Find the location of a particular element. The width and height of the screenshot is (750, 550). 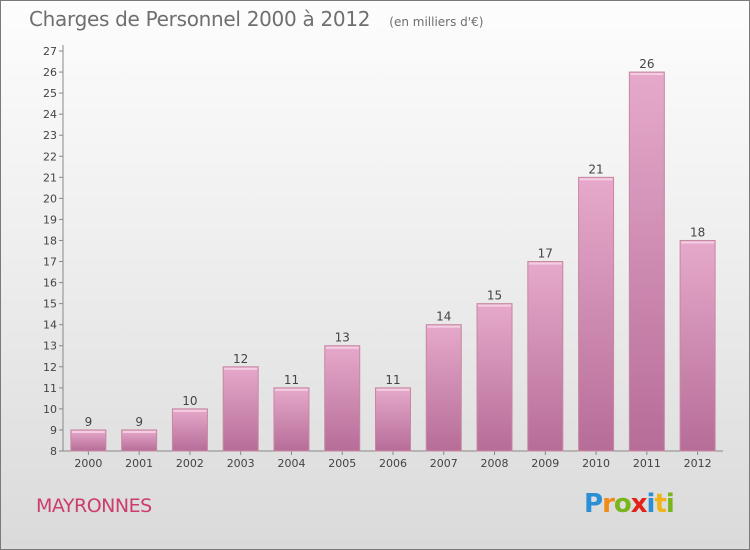

bar-value-label: 21 is located at coordinates (595, 169).